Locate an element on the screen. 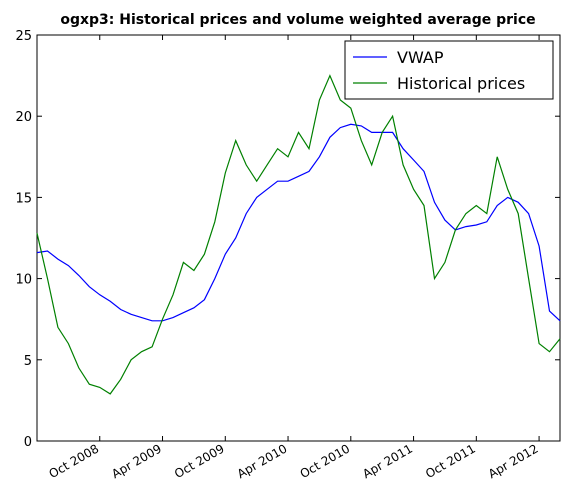  y-tick-label: 15 is located at coordinates (23, 198).